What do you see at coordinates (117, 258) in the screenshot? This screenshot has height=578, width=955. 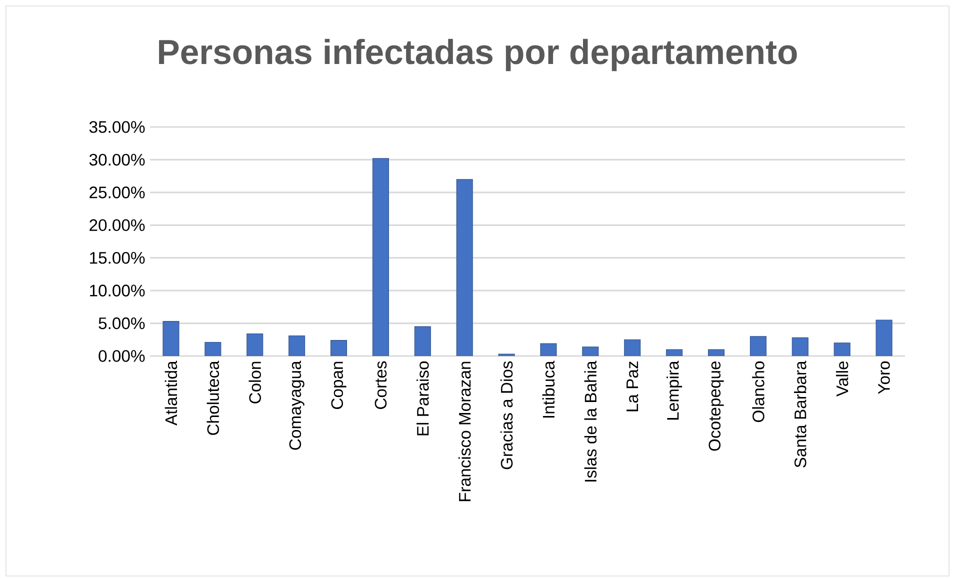 I see `y-tick-label: 15.00%` at bounding box center [117, 258].